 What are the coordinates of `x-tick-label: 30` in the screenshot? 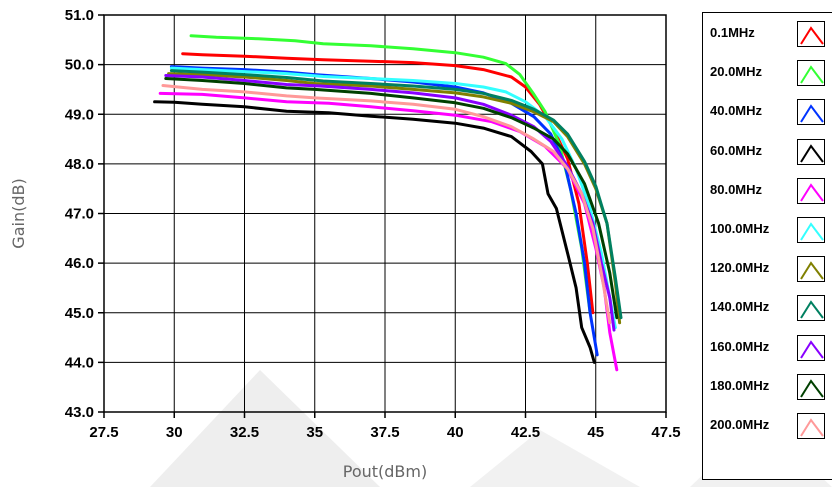 It's located at (174, 432).